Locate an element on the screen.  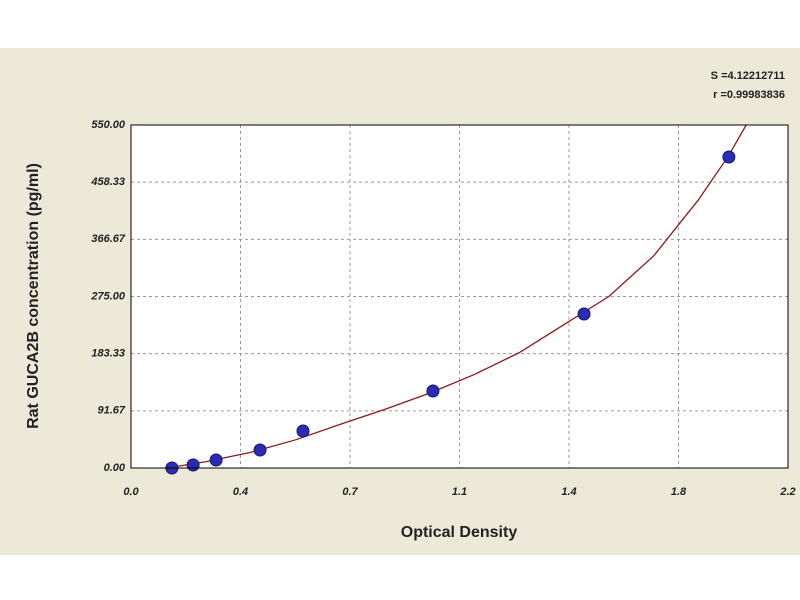
y-tick-label: 550.00 is located at coordinates (108, 125).